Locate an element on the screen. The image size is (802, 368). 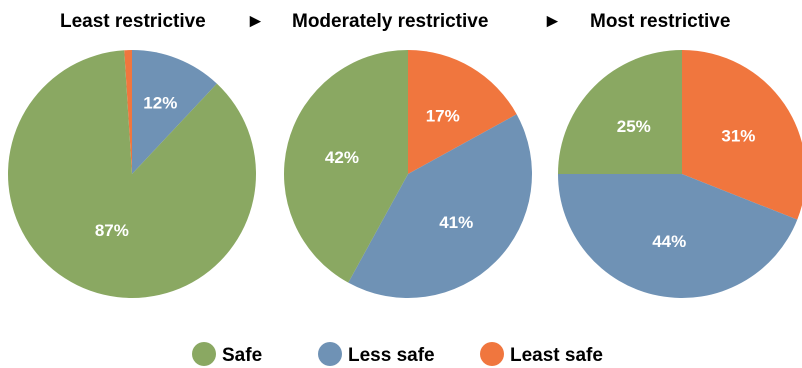
legend-label-less-safe: Less safe is located at coordinates (391, 355).